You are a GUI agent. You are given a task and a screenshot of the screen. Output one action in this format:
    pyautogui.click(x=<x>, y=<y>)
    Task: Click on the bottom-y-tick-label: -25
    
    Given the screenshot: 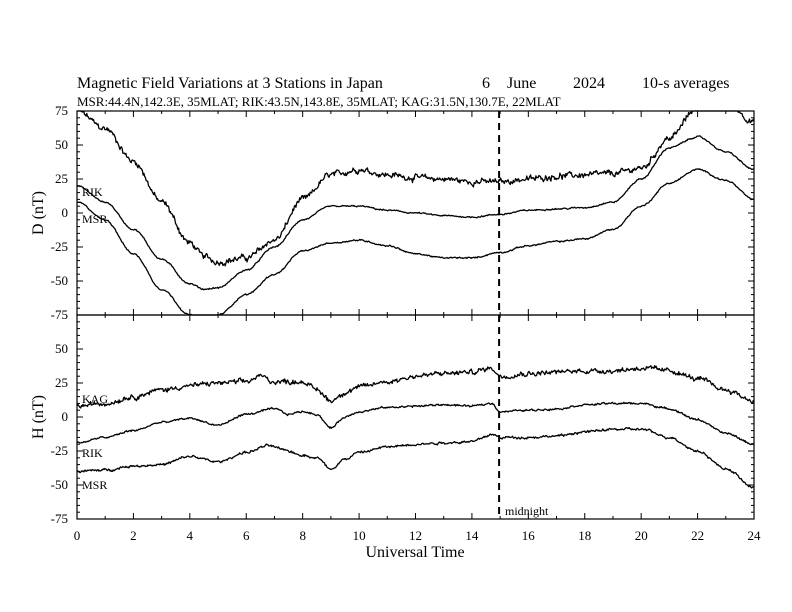 What is the action you would take?
    pyautogui.click(x=59, y=450)
    